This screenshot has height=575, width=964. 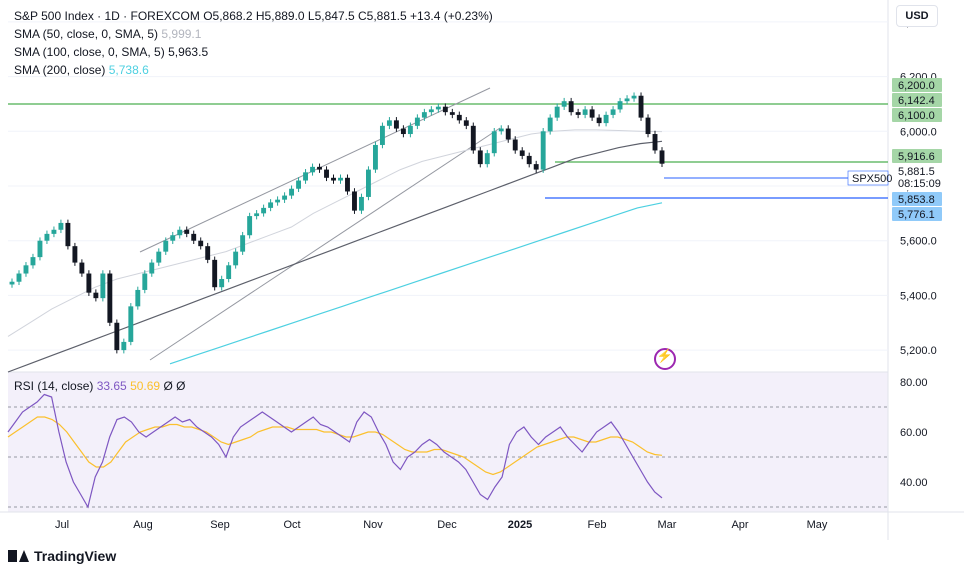 What do you see at coordinates (111, 386) in the screenshot?
I see `rsi-value: 33.65` at bounding box center [111, 386].